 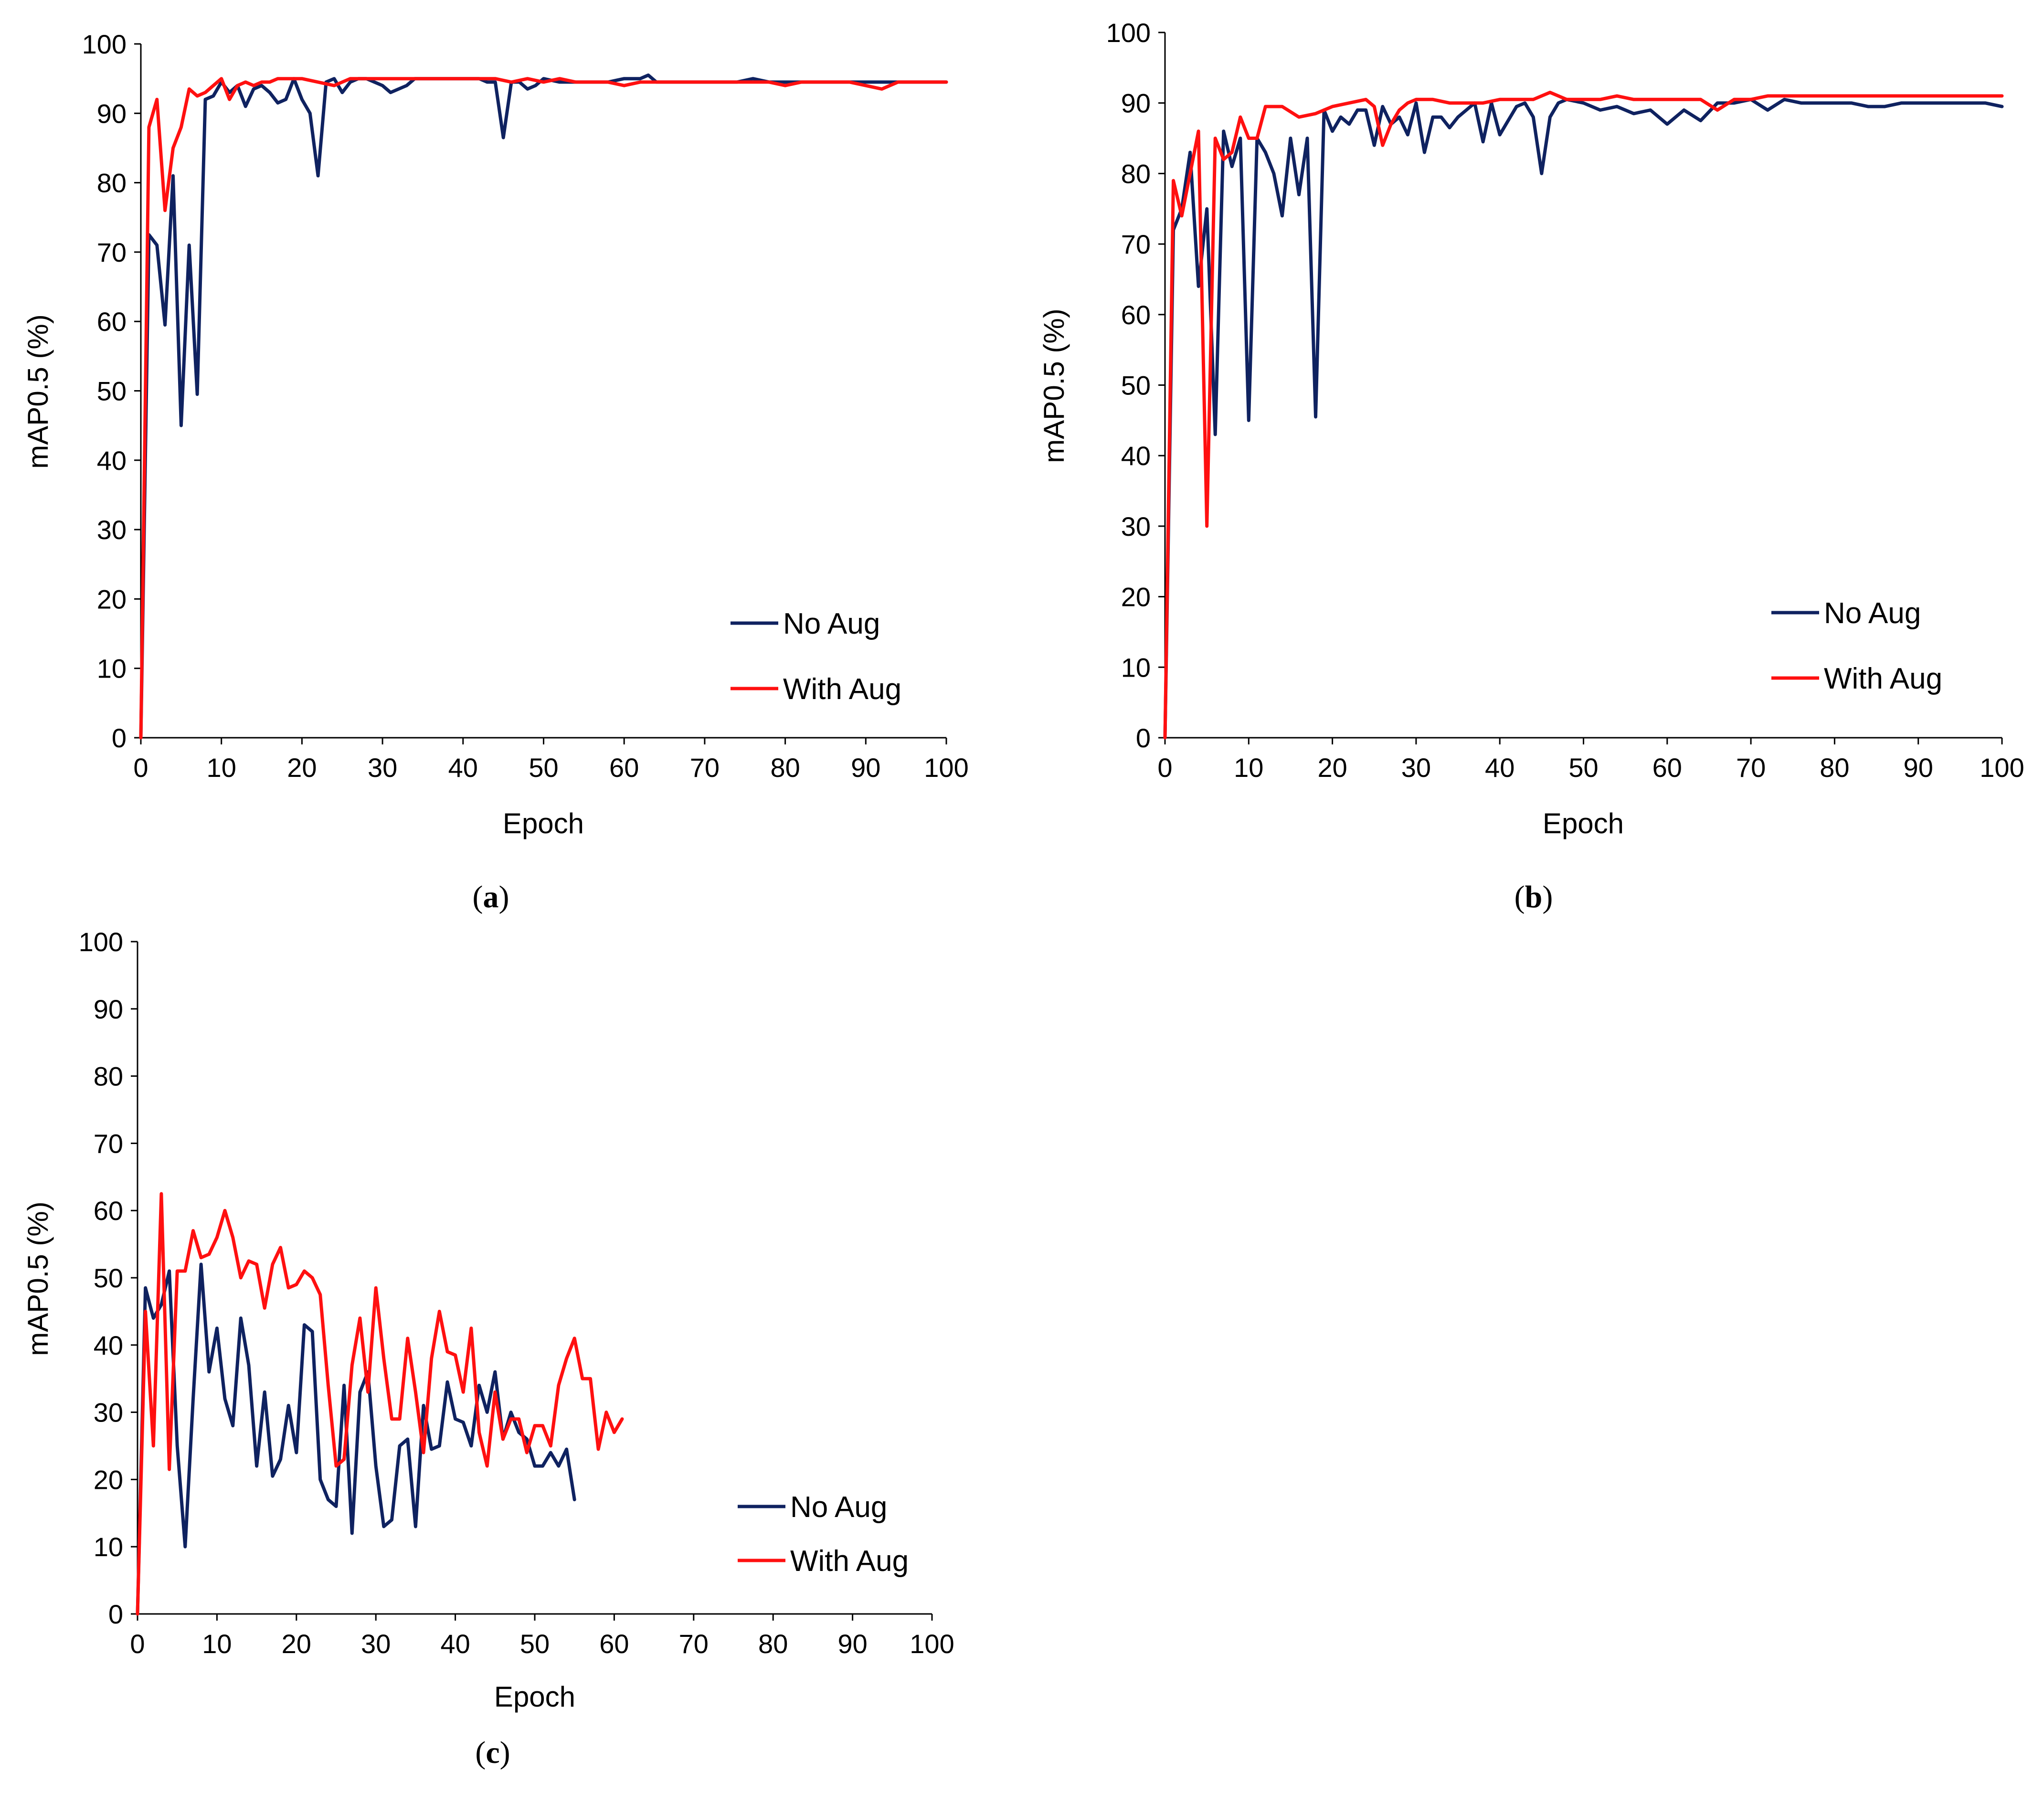 I want to click on x-tick-label-b-100: 100, so click(x=2002, y=768).